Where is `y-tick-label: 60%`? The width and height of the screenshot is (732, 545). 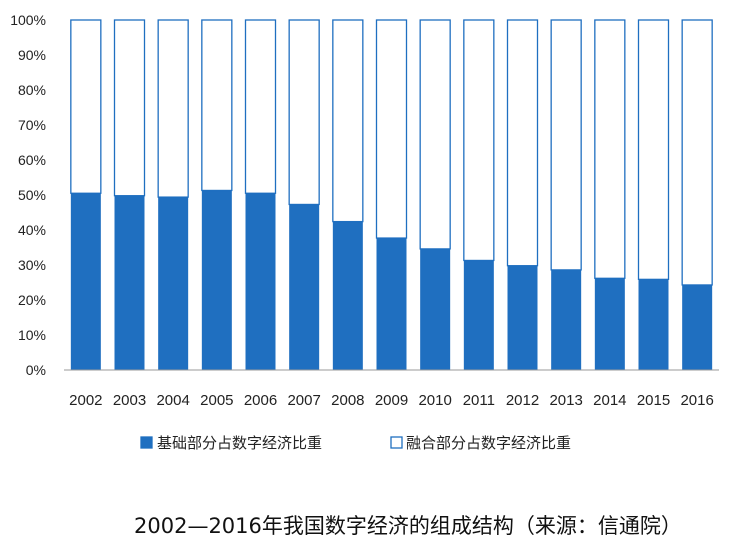
y-tick-label: 60% is located at coordinates (32, 160).